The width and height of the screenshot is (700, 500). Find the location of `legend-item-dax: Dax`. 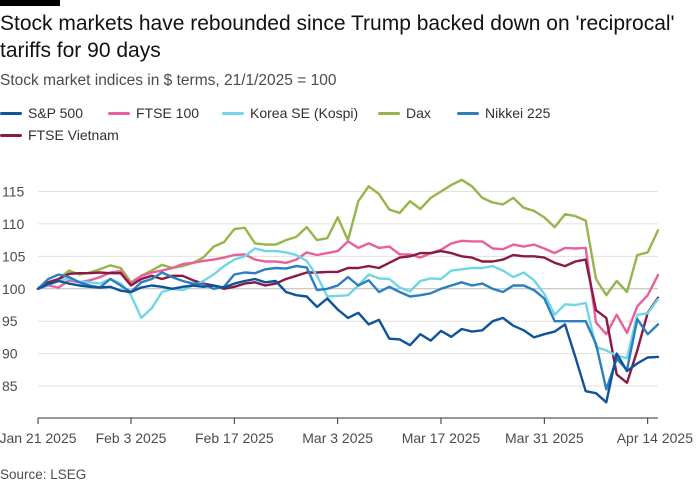

legend-item-dax: Dax is located at coordinates (404, 113).